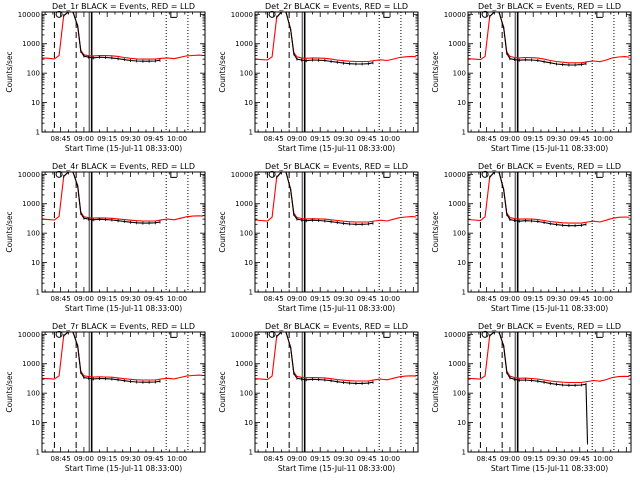 The width and height of the screenshot is (640, 480). What do you see at coordinates (549, 326) in the screenshot?
I see `chart-title: Det_9r BLACK = Events, RED = LLD` at bounding box center [549, 326].